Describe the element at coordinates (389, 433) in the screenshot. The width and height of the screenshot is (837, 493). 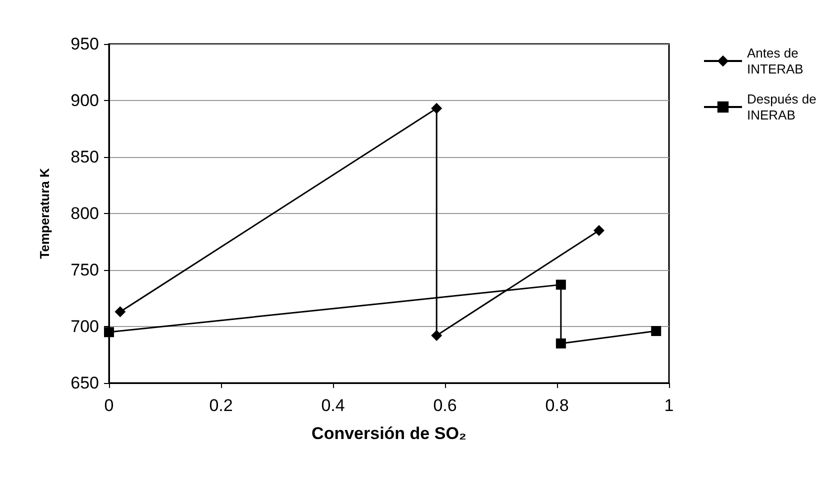
I see `x-axis-title: Conversión de SO₂` at that location.